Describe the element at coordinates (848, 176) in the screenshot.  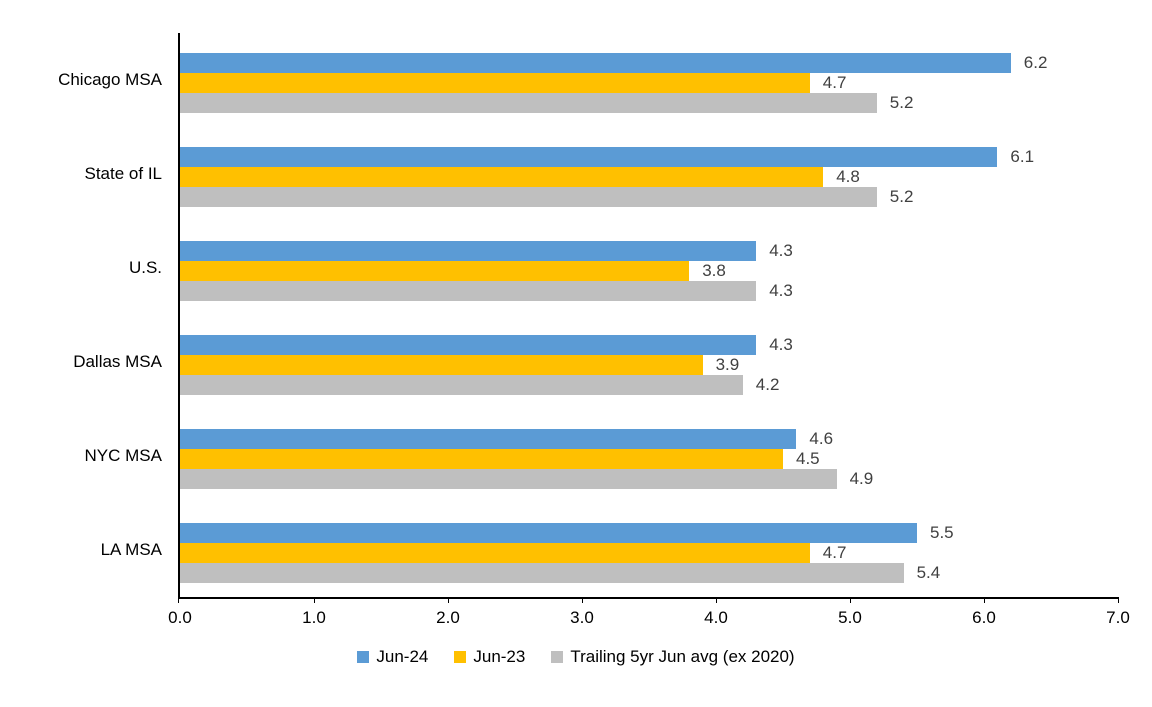
I see `data-label-jun-23-state-of-il: 4.8` at that location.